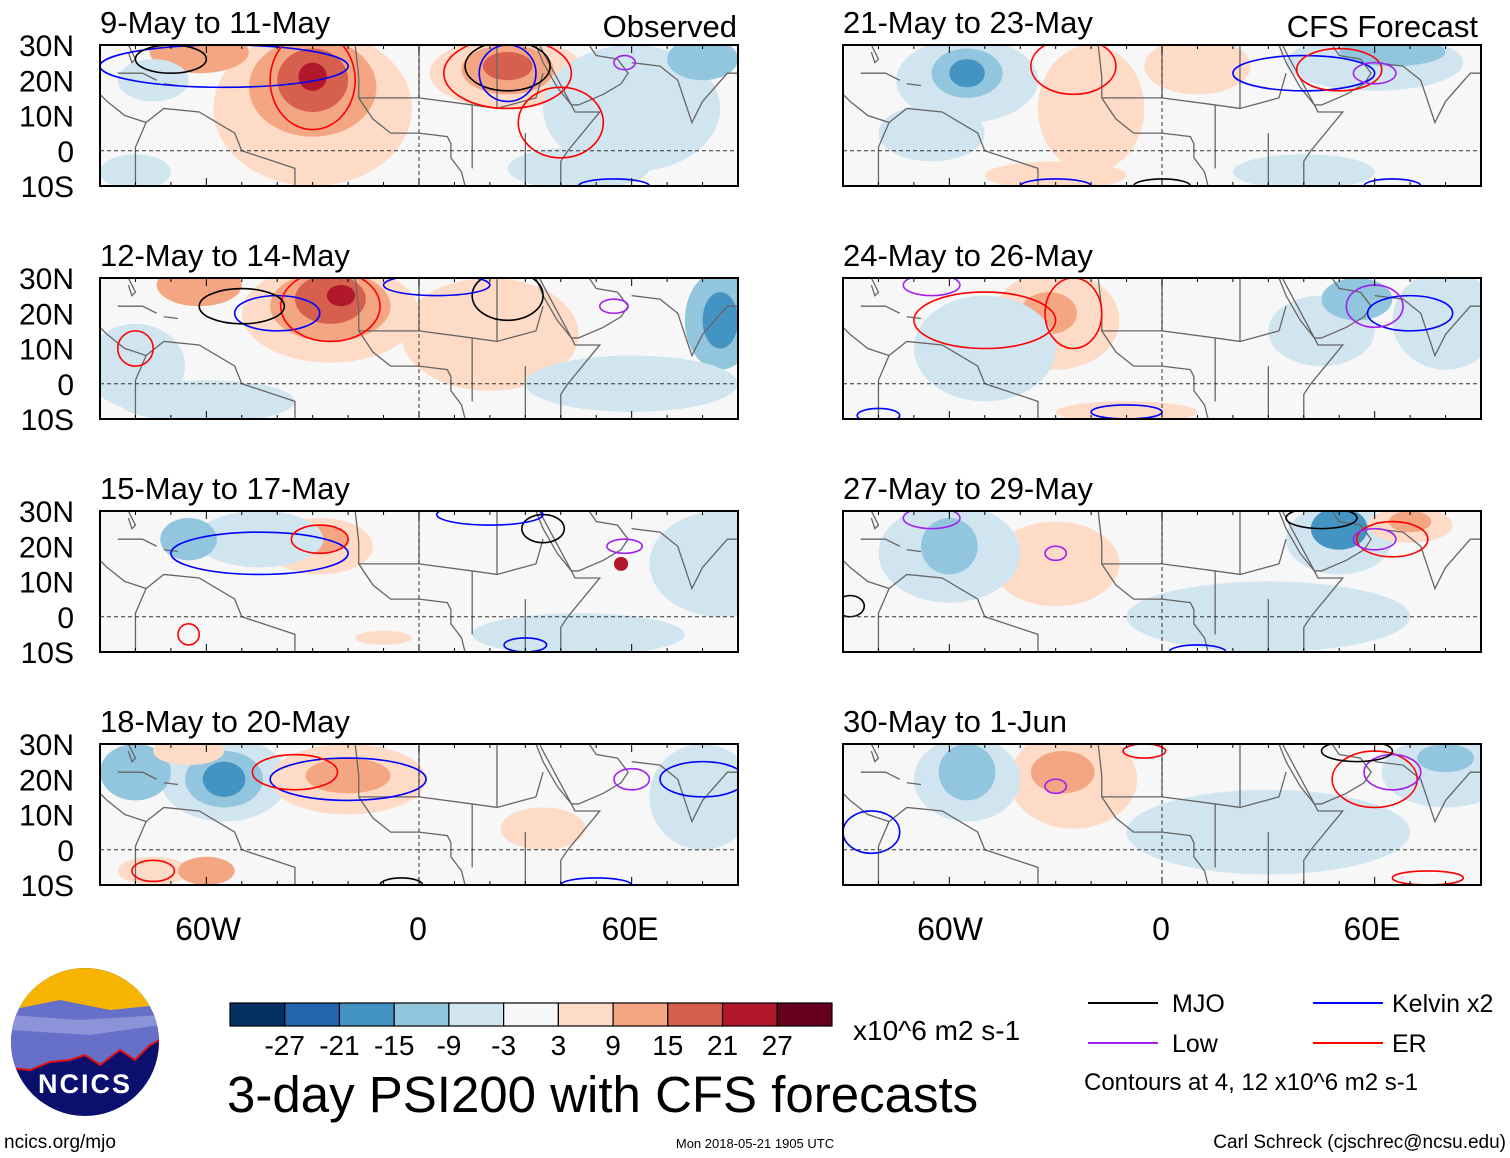  What do you see at coordinates (65, 851) in the screenshot?
I see `lat-tick-label: 0` at bounding box center [65, 851].